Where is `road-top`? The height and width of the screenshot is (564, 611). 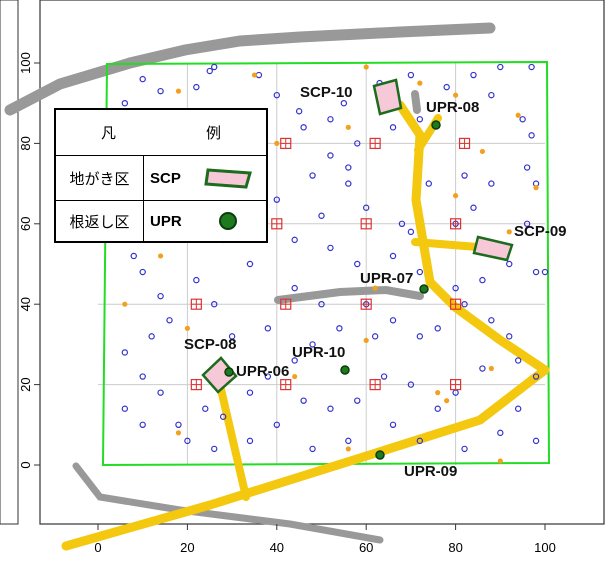 road-top is located at coordinates (250, 69).